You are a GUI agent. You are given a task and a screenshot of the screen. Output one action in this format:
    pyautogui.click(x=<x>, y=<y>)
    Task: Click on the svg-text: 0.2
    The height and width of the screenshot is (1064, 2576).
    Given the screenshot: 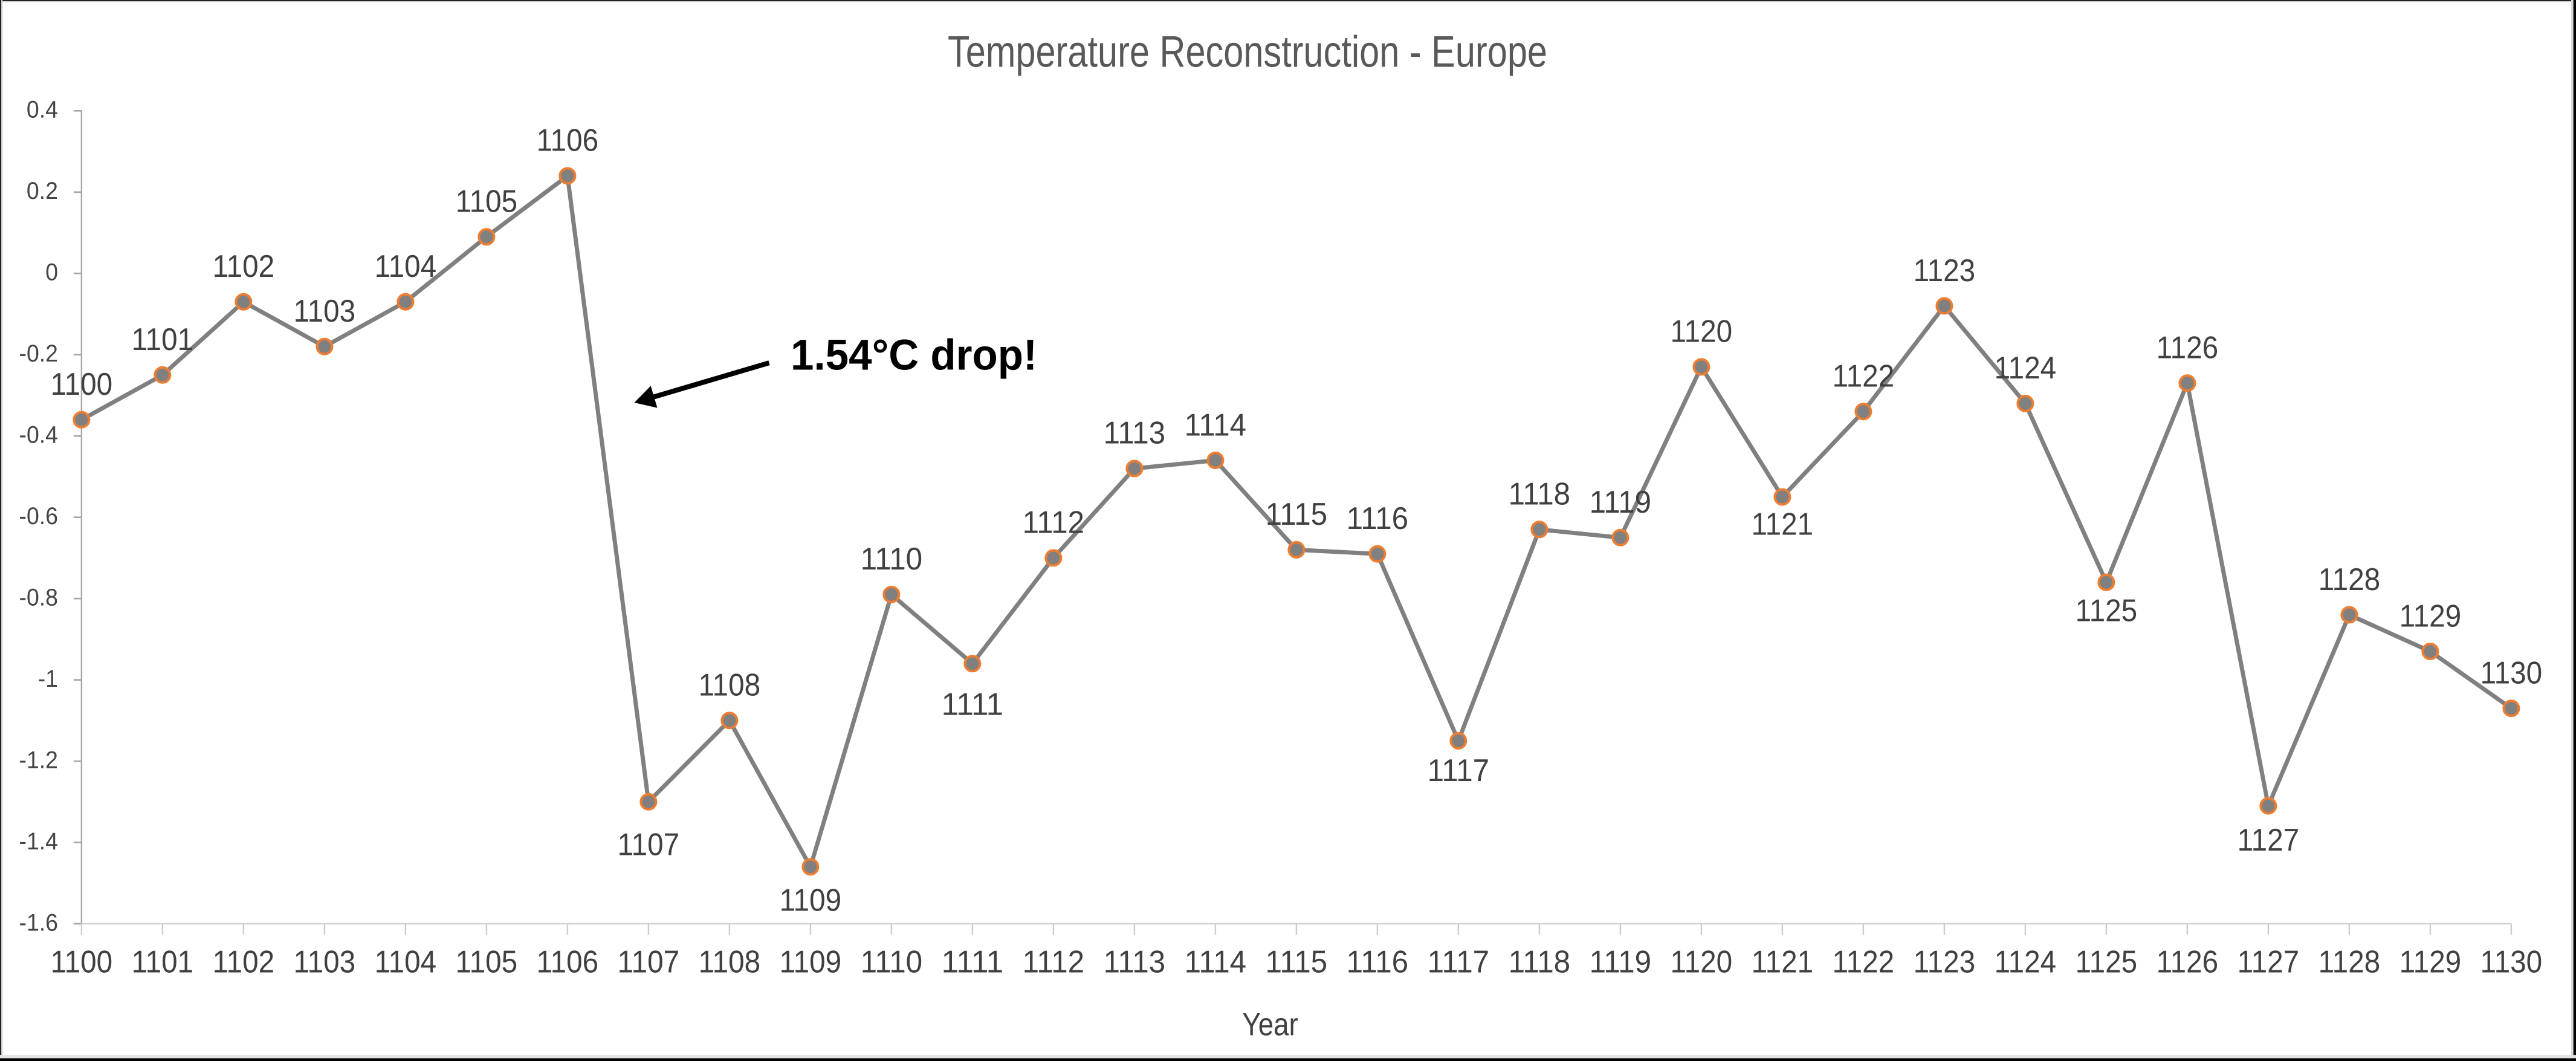 What is the action you would take?
    pyautogui.click(x=42, y=190)
    